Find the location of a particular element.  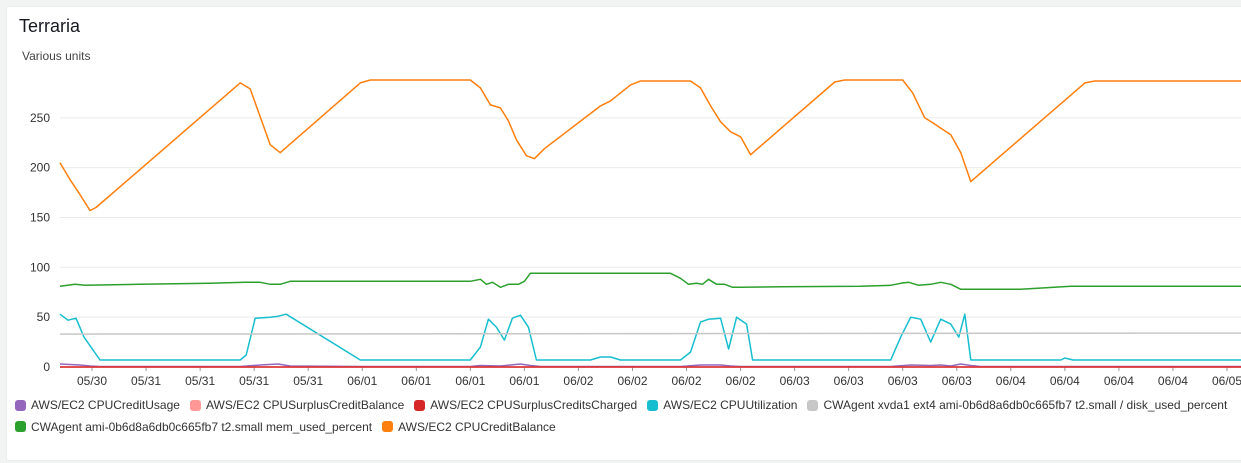

x-tick-label: 05/30 is located at coordinates (92, 381).